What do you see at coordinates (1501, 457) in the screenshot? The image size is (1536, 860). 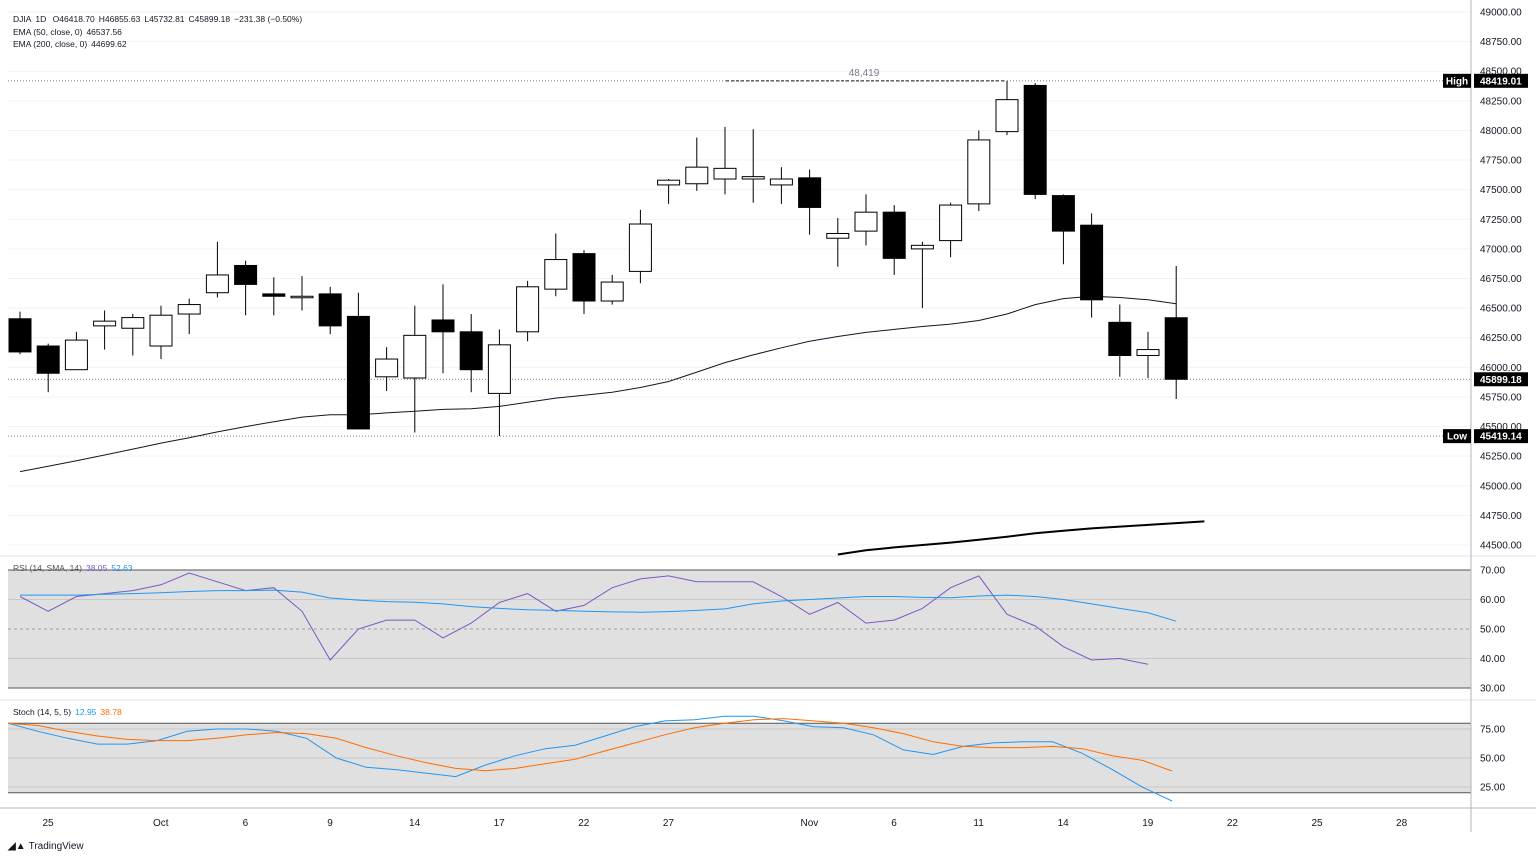 I see `price-tick-label: 45250.00` at bounding box center [1501, 457].